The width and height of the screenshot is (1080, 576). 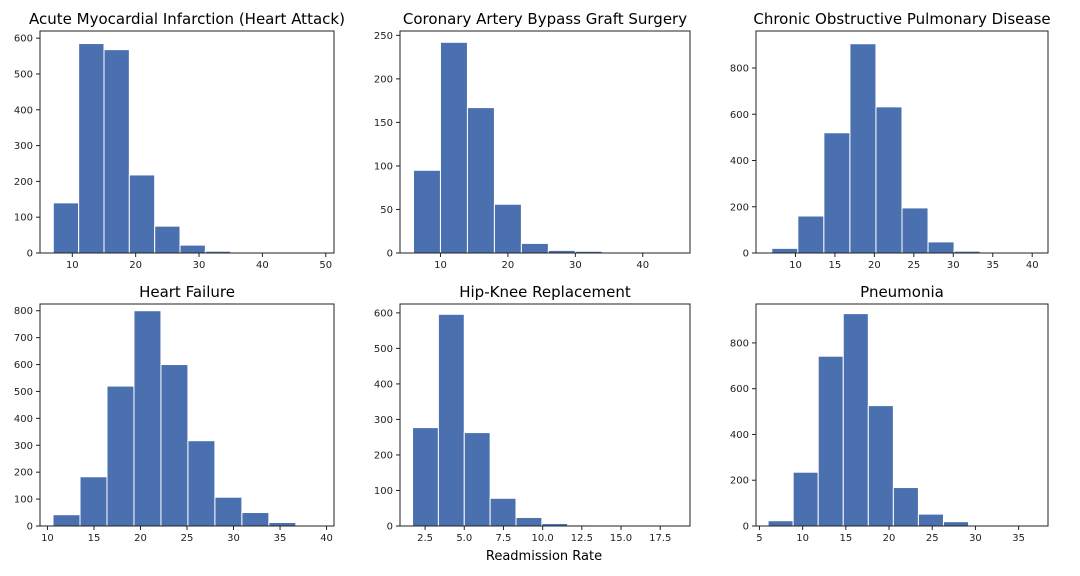 I want to click on y-tick-label: 700, so click(x=23, y=338).